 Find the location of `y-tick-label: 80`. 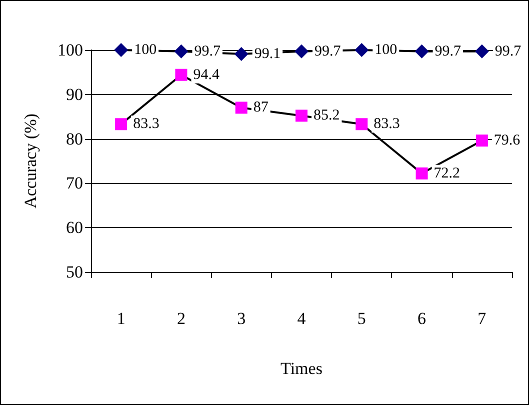

y-tick-label: 80 is located at coordinates (74, 138).